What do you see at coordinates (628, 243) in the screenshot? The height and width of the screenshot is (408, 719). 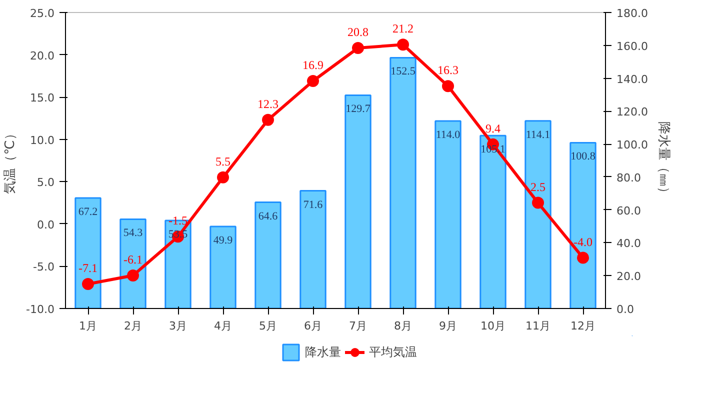 I see `y2-tick-label: 40.0` at bounding box center [628, 243].